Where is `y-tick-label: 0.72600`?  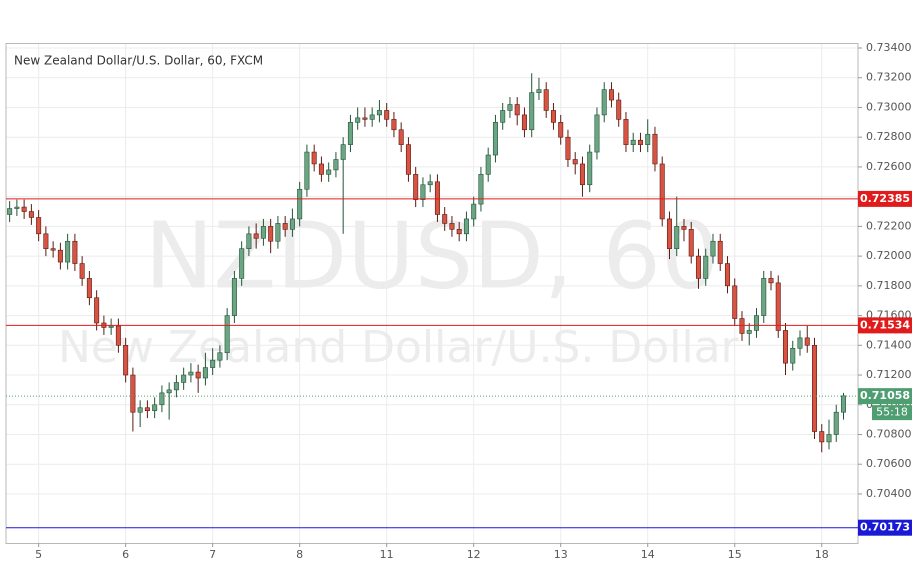 y-tick-label: 0.72600 is located at coordinates (889, 166).